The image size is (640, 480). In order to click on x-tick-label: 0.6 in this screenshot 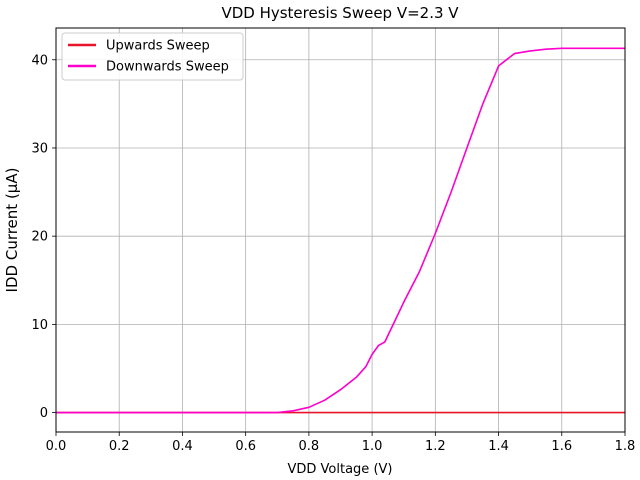, I will do `click(245, 446)`.